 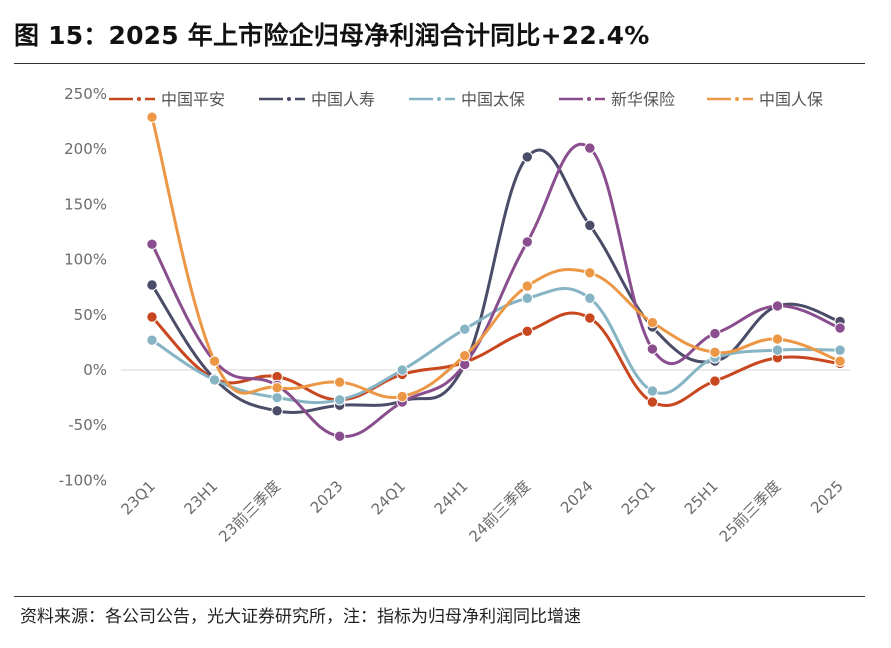 I want to click on y-tick-label: 250%, so click(x=85, y=94).